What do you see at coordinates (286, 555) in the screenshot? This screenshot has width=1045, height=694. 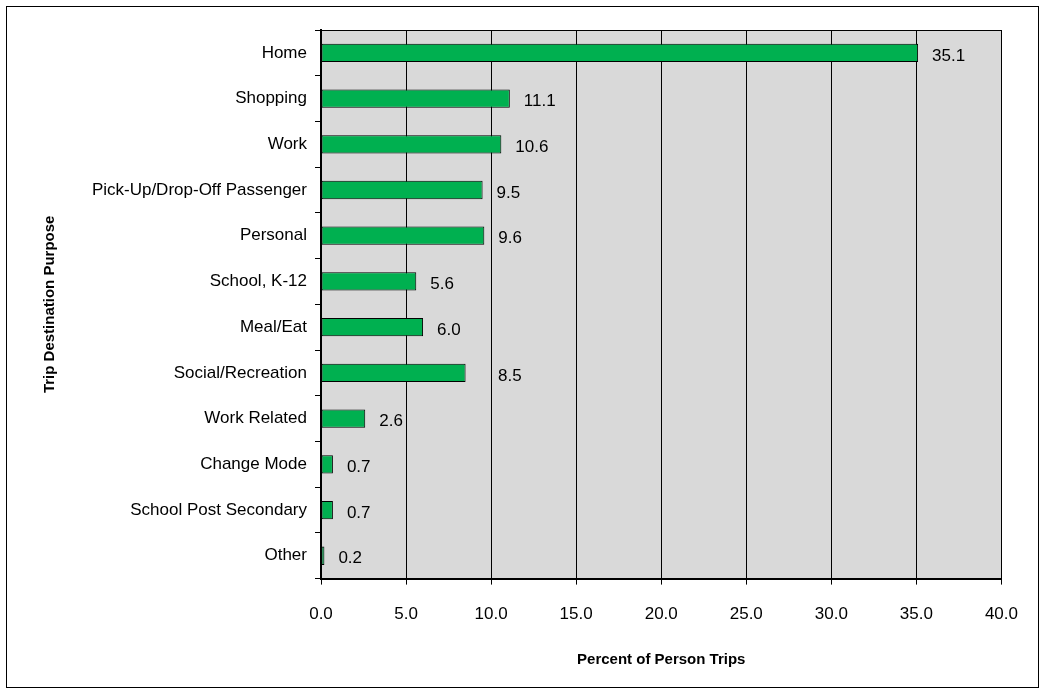 I see `y-tick-label: Other` at bounding box center [286, 555].